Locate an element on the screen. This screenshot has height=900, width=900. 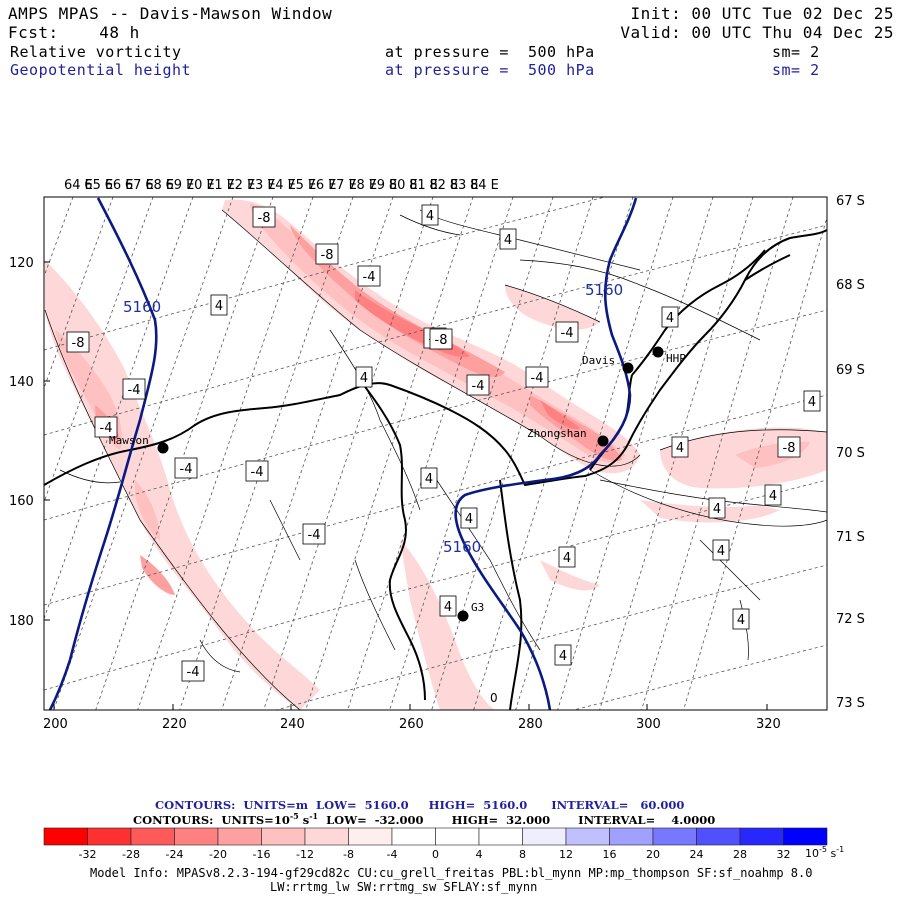
station-label: Zhongshan is located at coordinates (557, 433).